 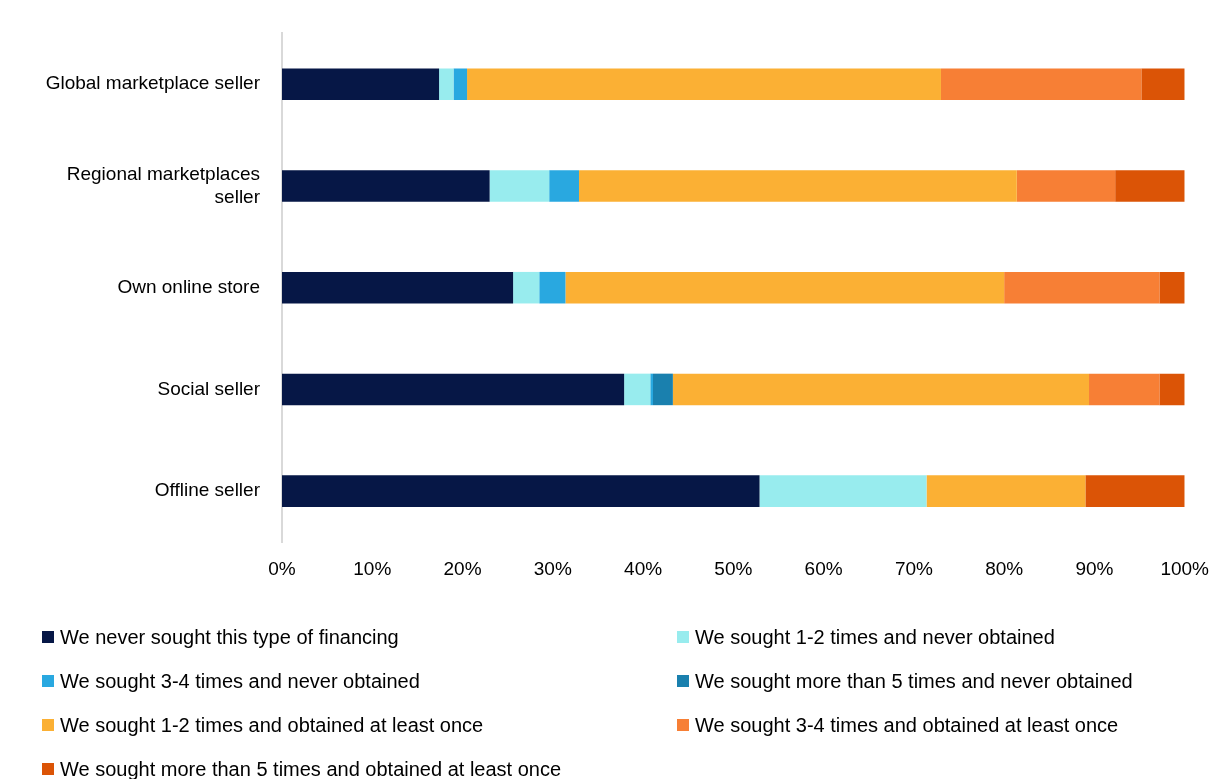 What do you see at coordinates (914, 681) in the screenshot?
I see `legend-label: We sought more than 5 times and never obtained` at bounding box center [914, 681].